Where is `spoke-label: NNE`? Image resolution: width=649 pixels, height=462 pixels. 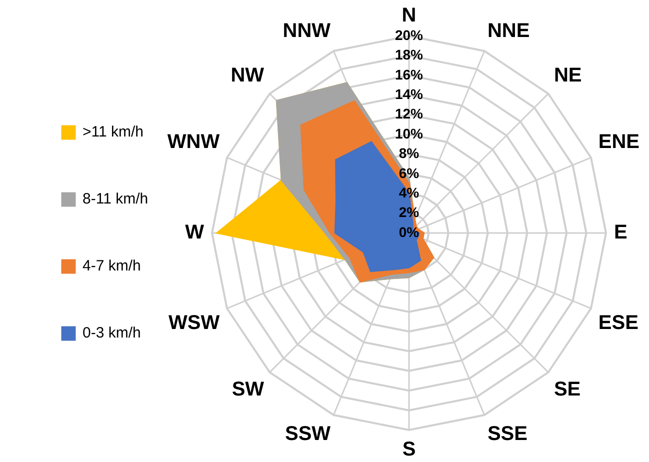
spoke-label: NNE is located at coordinates (508, 31).